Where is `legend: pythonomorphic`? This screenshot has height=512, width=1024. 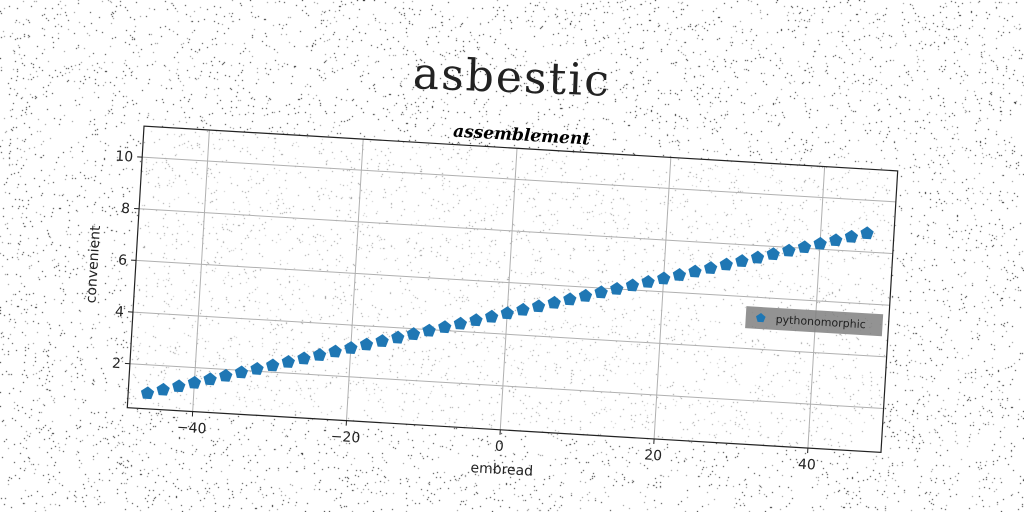
legend: pythonomorphic is located at coordinates (814, 321).